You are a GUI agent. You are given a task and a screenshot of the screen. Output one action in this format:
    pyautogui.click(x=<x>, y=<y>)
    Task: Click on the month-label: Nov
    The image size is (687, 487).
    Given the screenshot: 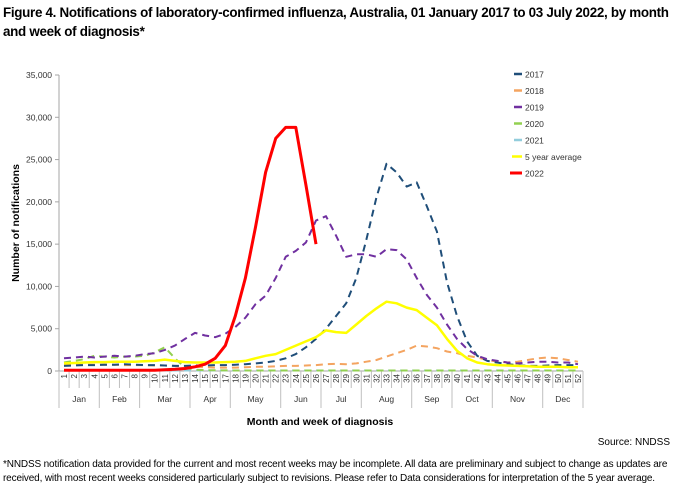 What is the action you would take?
    pyautogui.click(x=518, y=399)
    